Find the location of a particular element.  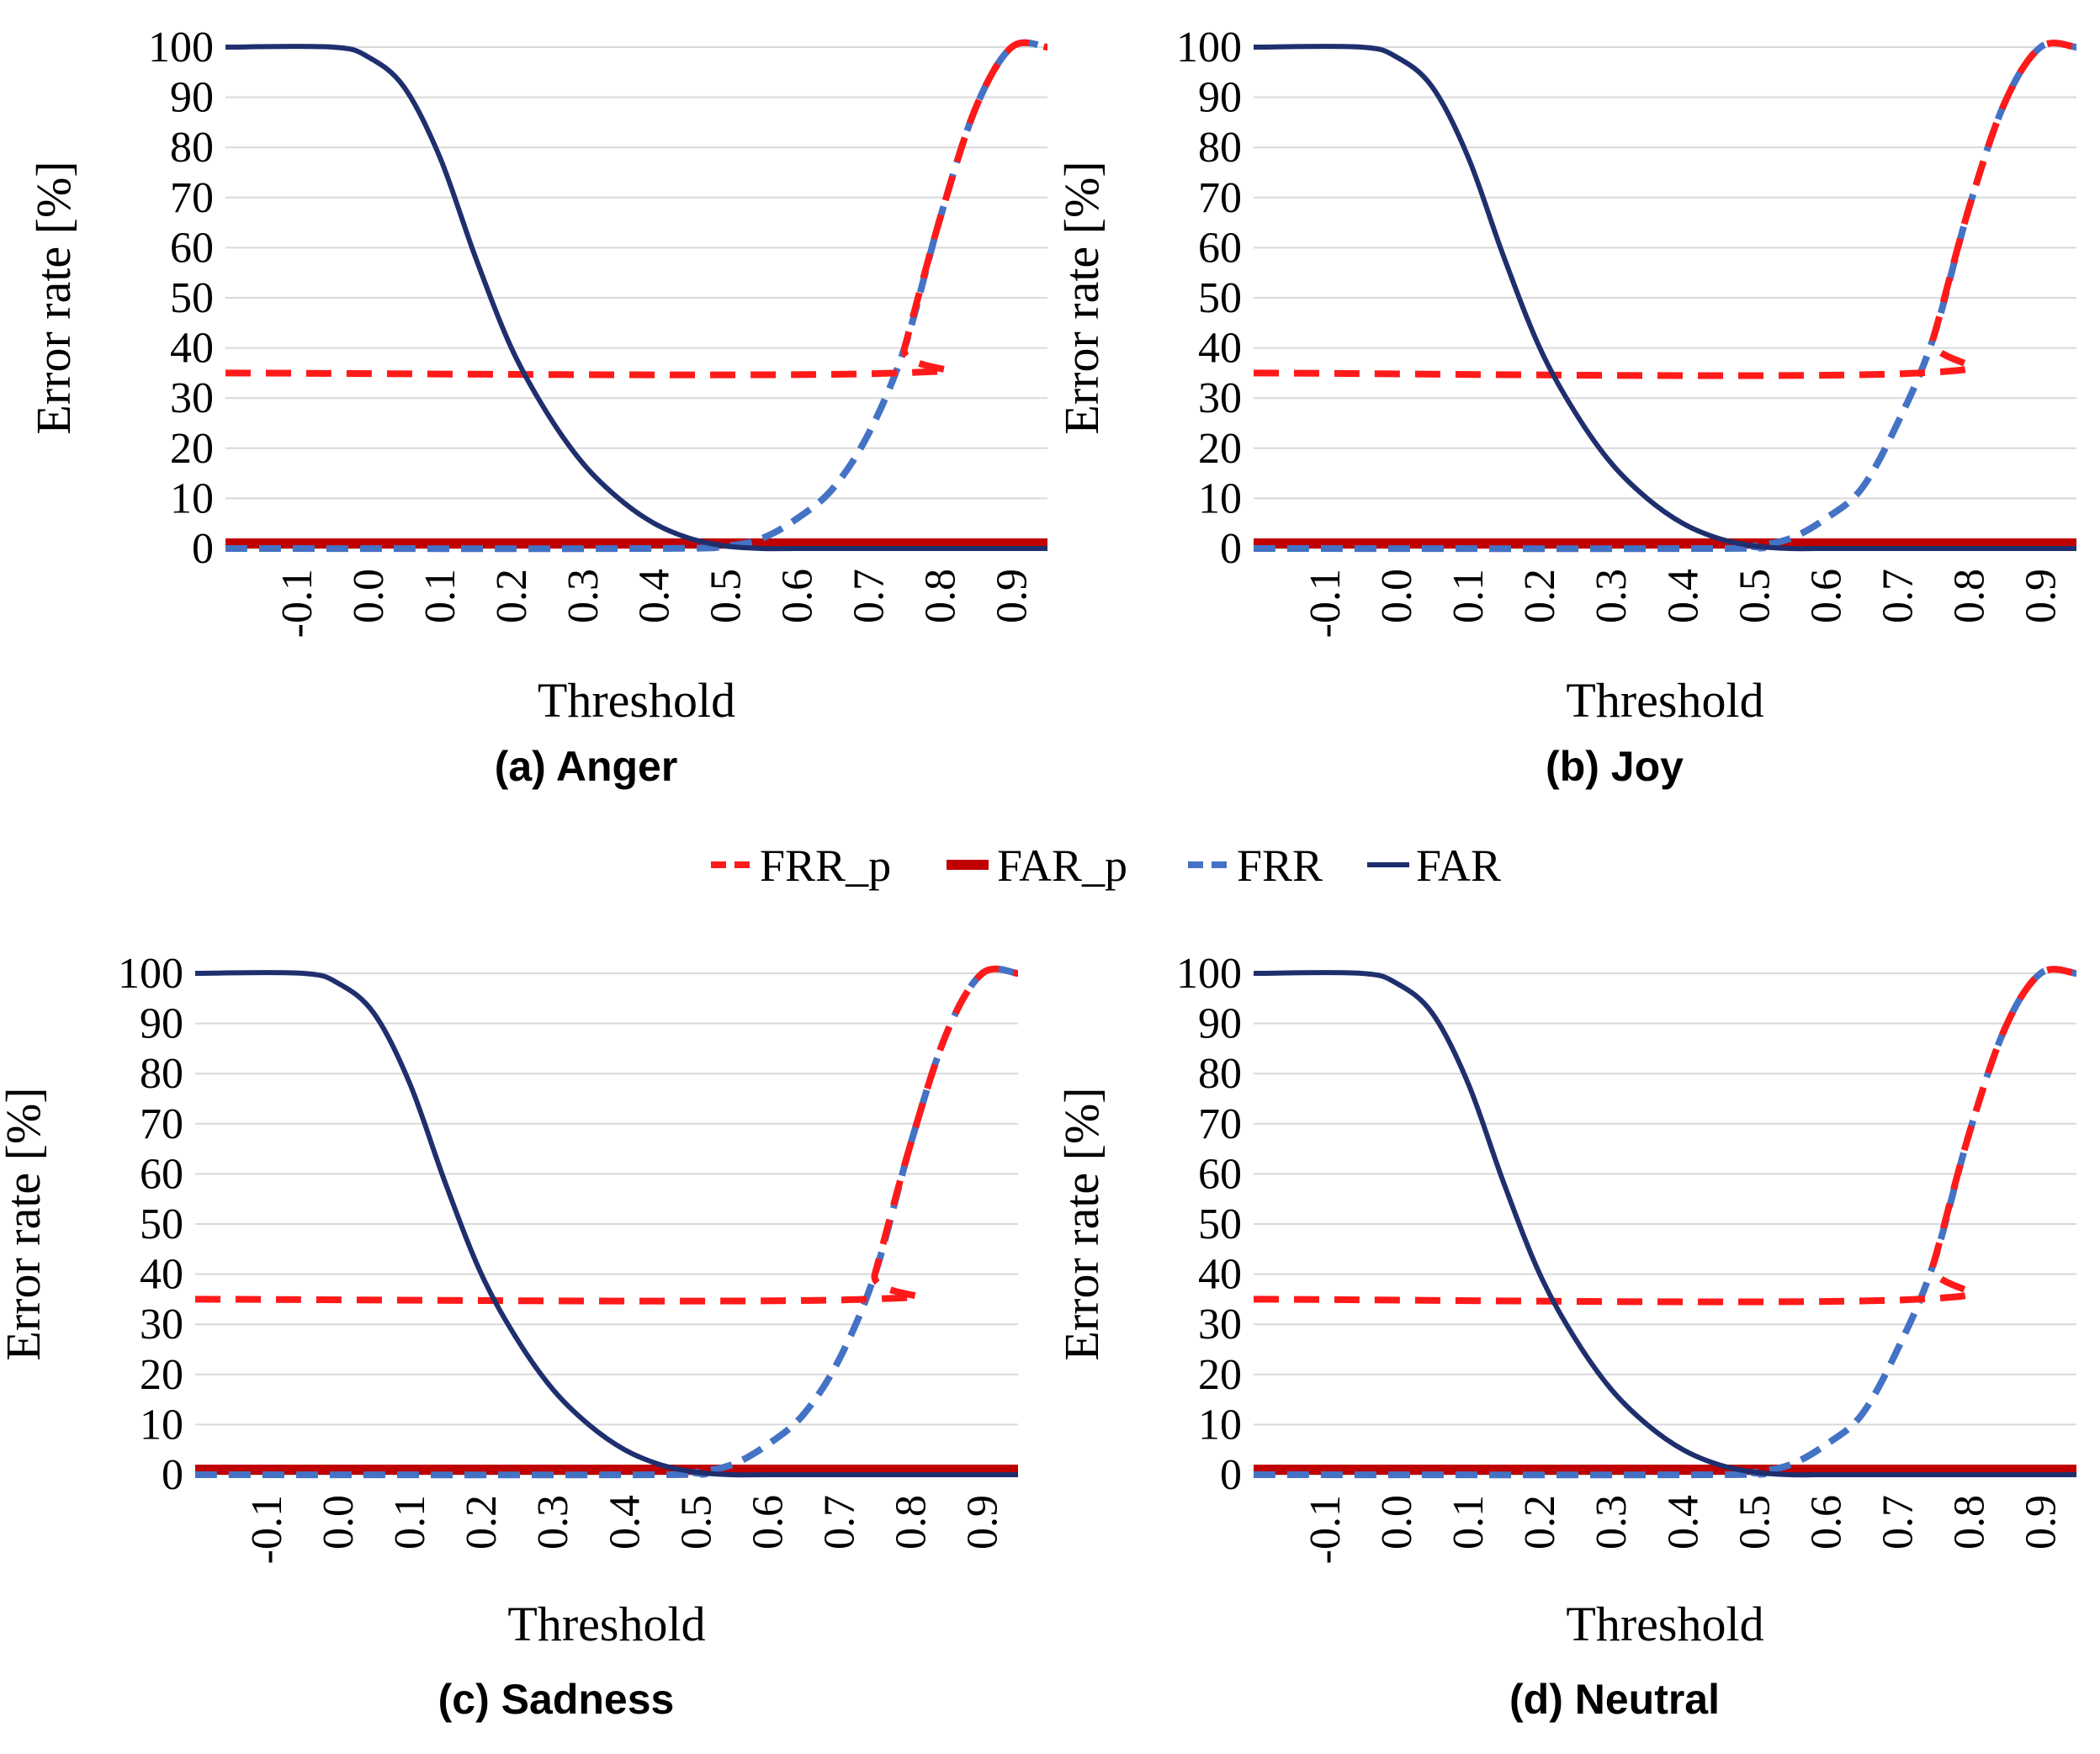

legend-label: FRR is located at coordinates (1280, 865).